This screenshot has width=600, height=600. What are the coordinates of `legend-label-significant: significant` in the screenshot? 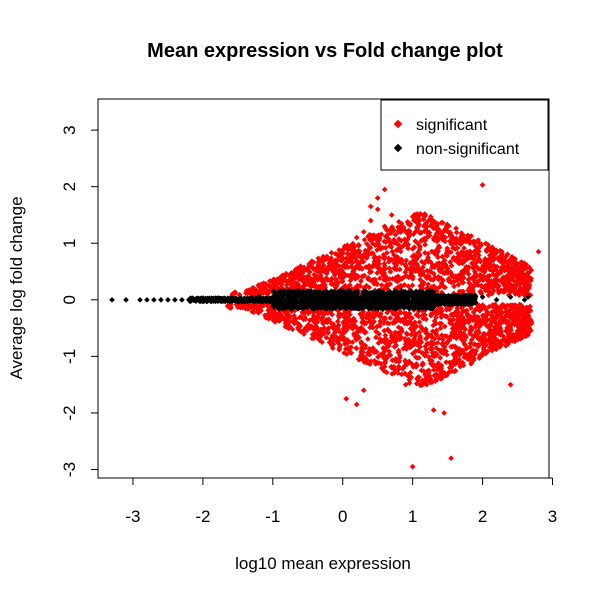 It's located at (452, 125).